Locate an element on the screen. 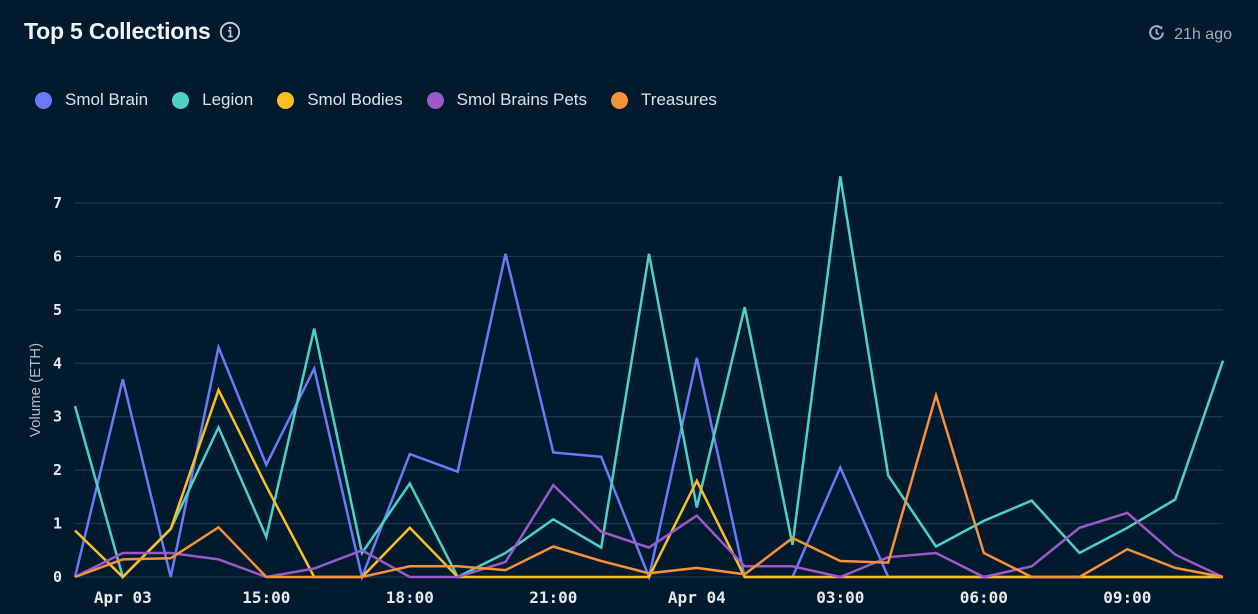  legend-item: Smol Brains Pets is located at coordinates (507, 100).